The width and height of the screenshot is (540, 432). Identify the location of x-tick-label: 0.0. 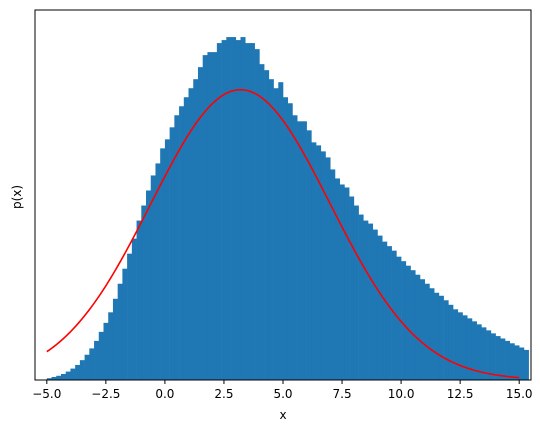
(164, 394).